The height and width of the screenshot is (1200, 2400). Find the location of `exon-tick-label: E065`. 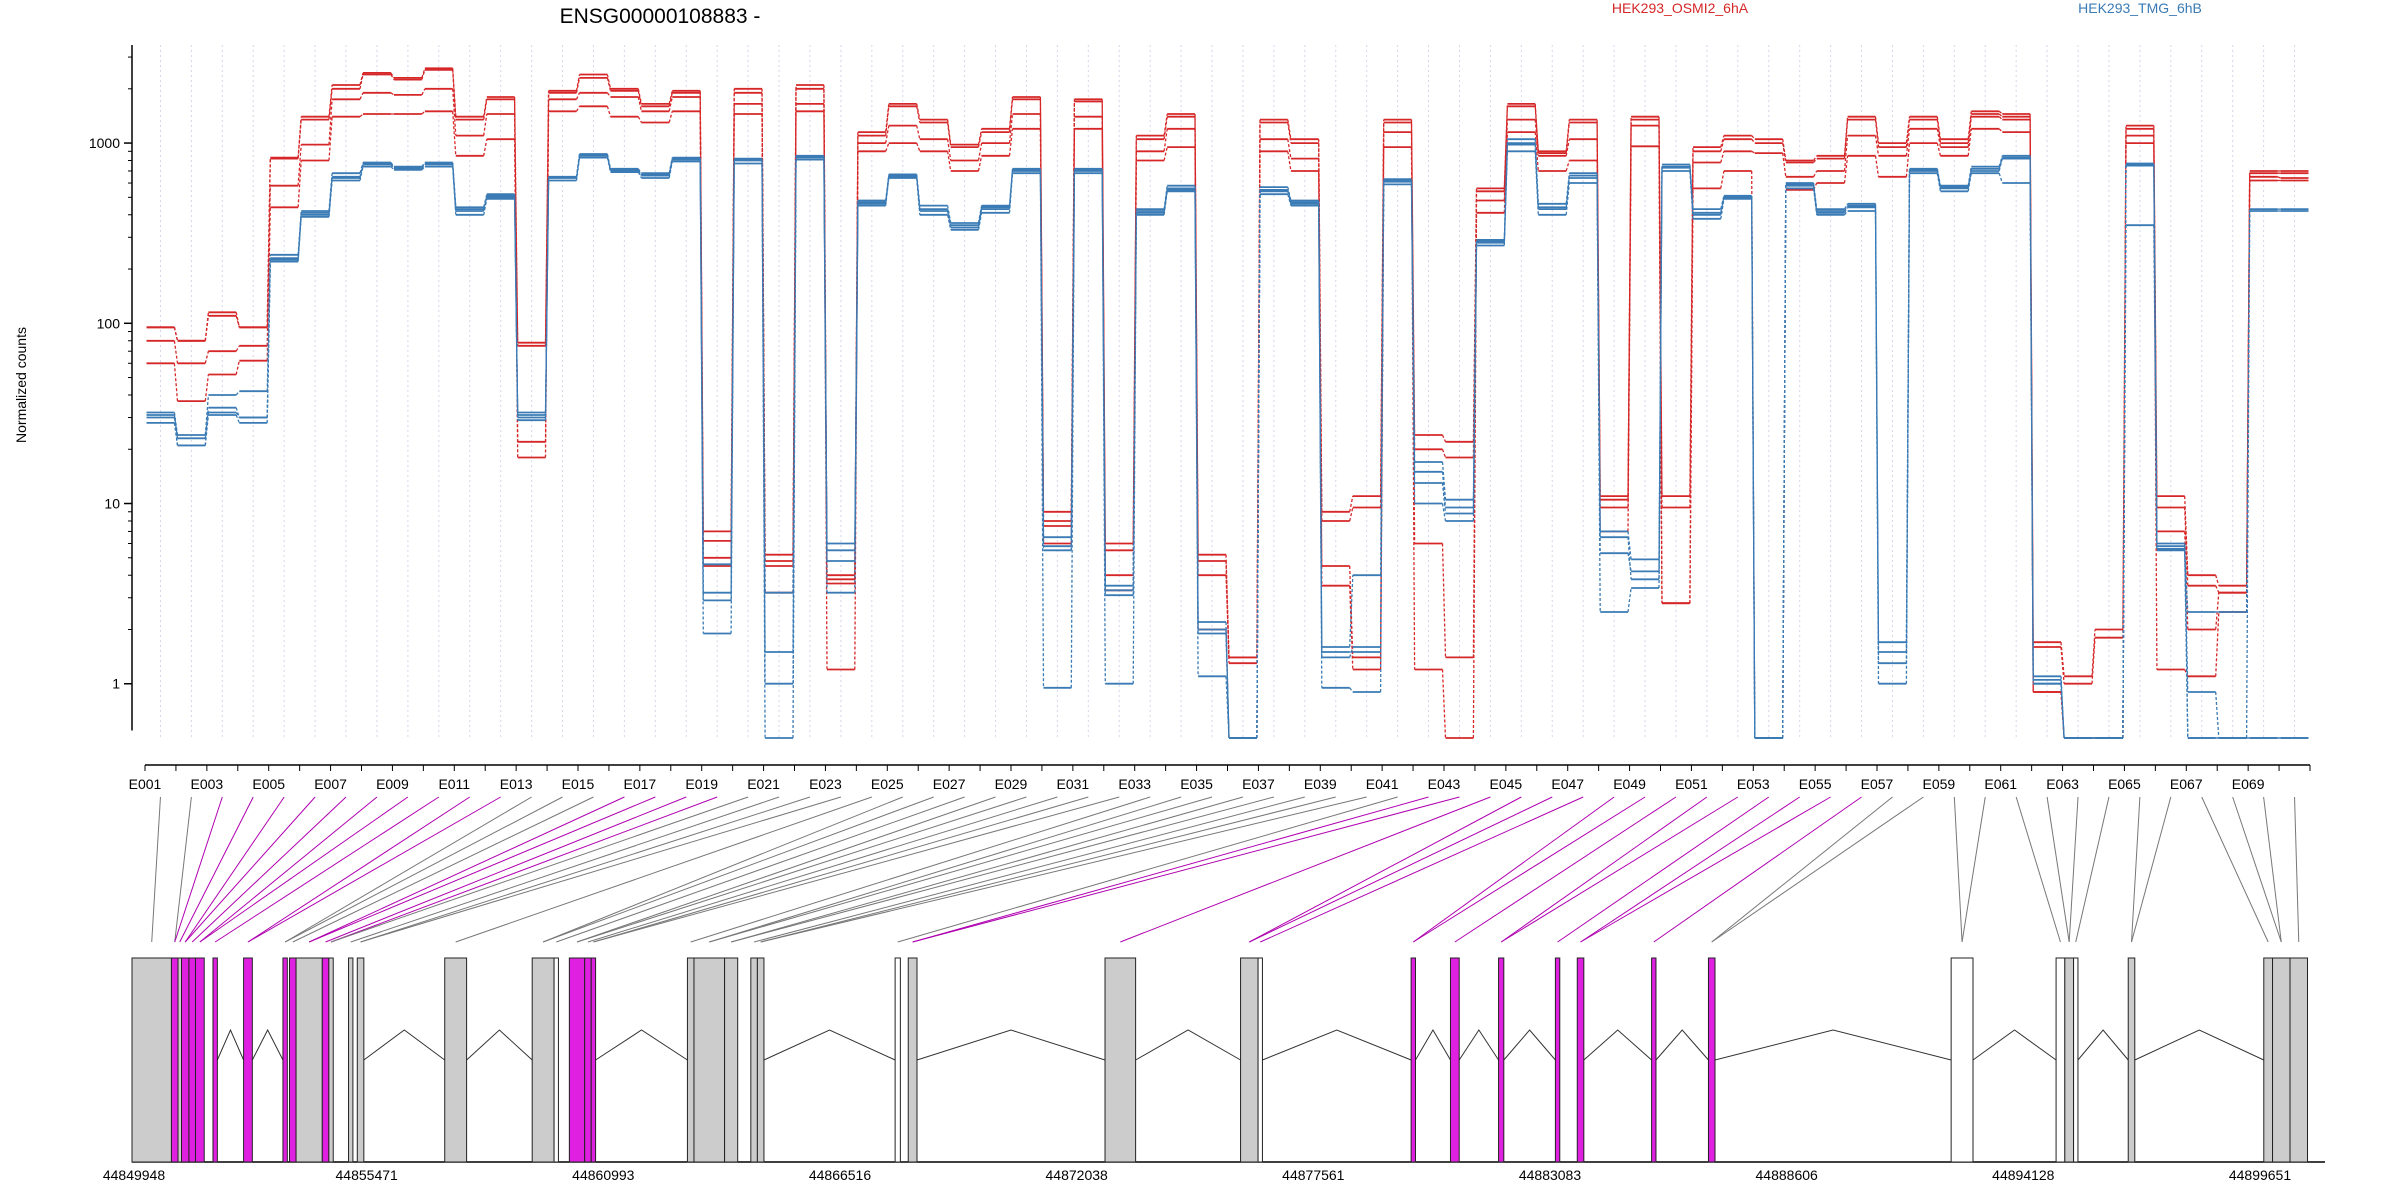

exon-tick-label: E065 is located at coordinates (2124, 784).